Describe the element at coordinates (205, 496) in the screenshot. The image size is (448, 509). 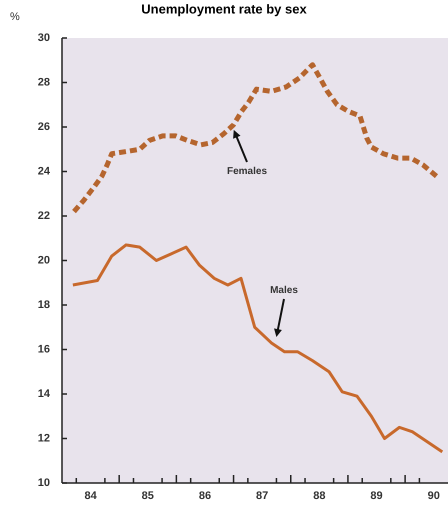
I see `x-tick-label: 86` at that location.